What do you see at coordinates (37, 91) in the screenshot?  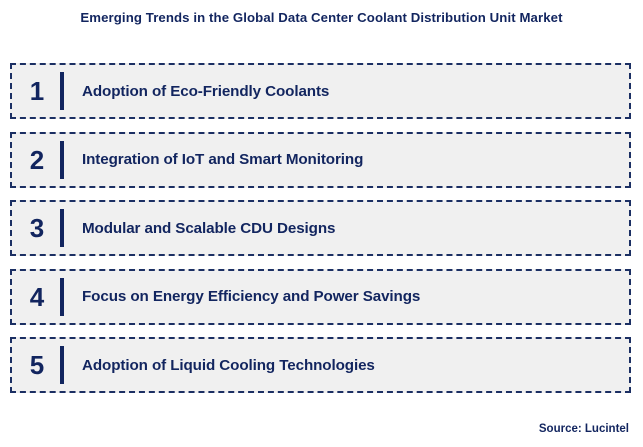 I see `trend-rank-number: 1` at bounding box center [37, 91].